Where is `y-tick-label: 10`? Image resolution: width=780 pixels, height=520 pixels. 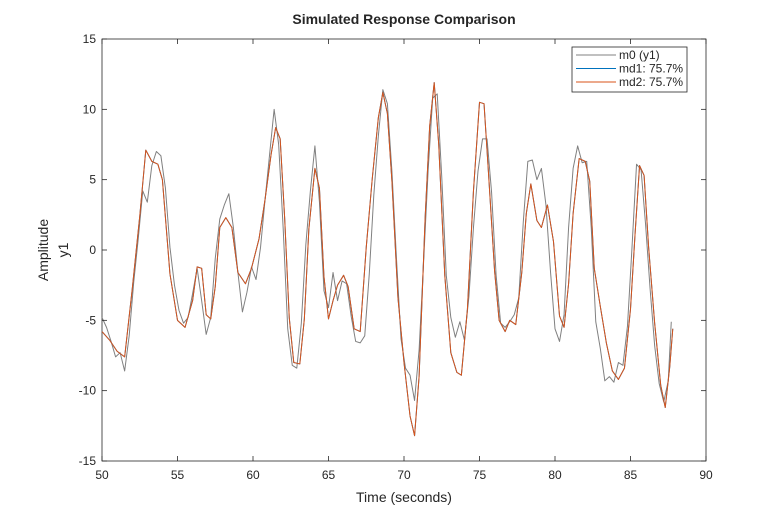
y-tick-label: 10 is located at coordinates (90, 109).